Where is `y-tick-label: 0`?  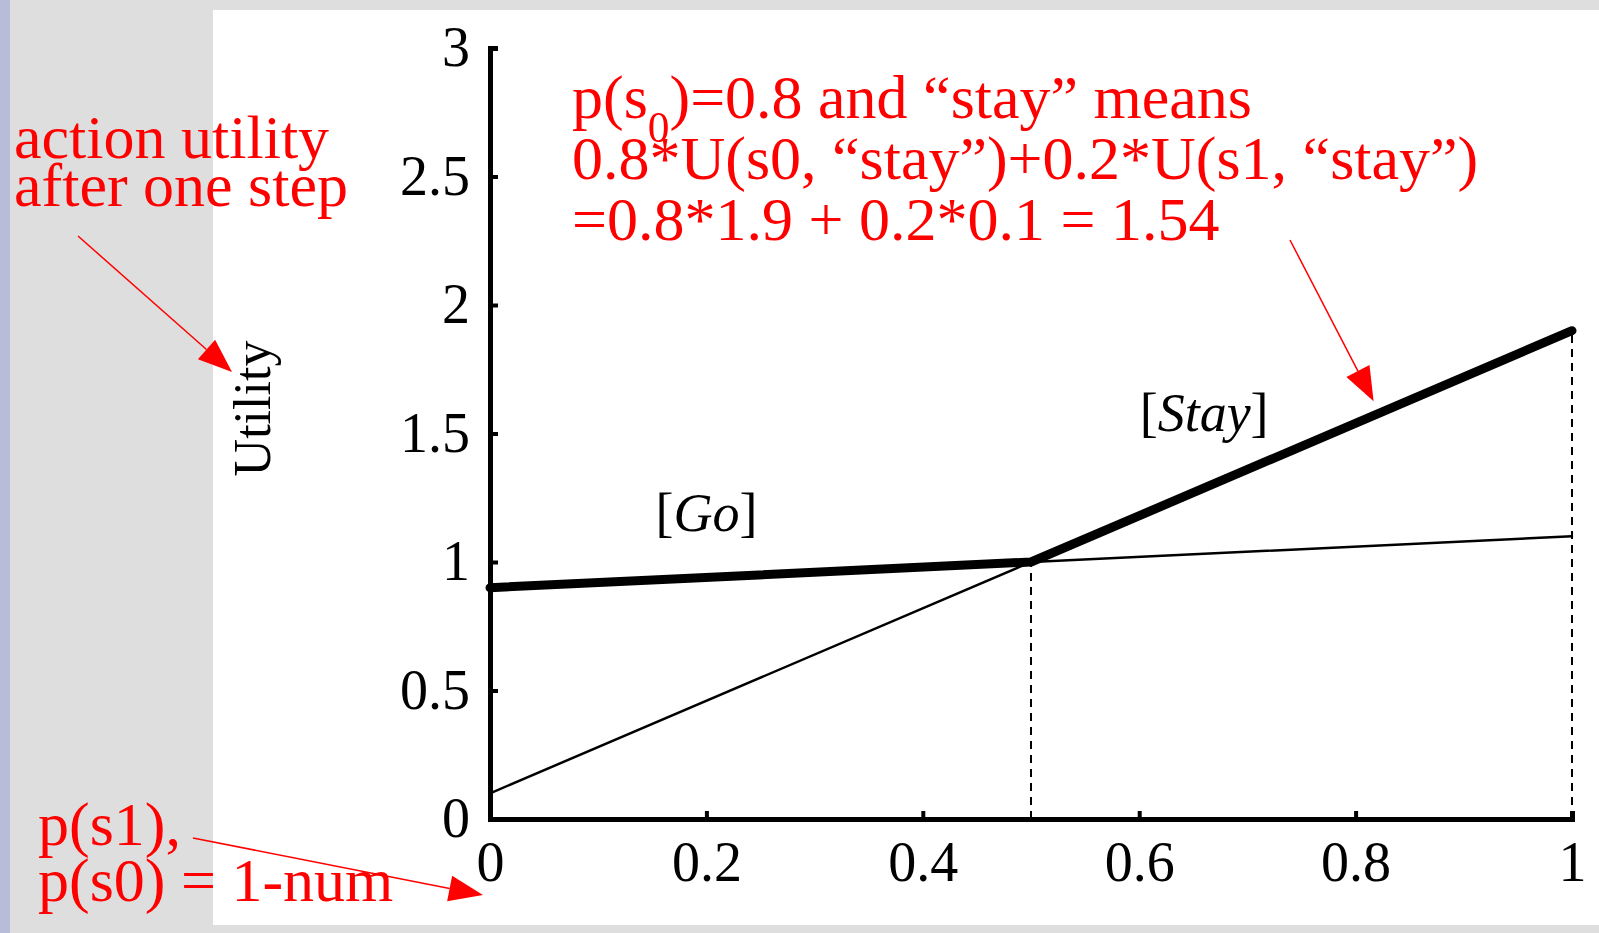 y-tick-label: 0 is located at coordinates (456, 818).